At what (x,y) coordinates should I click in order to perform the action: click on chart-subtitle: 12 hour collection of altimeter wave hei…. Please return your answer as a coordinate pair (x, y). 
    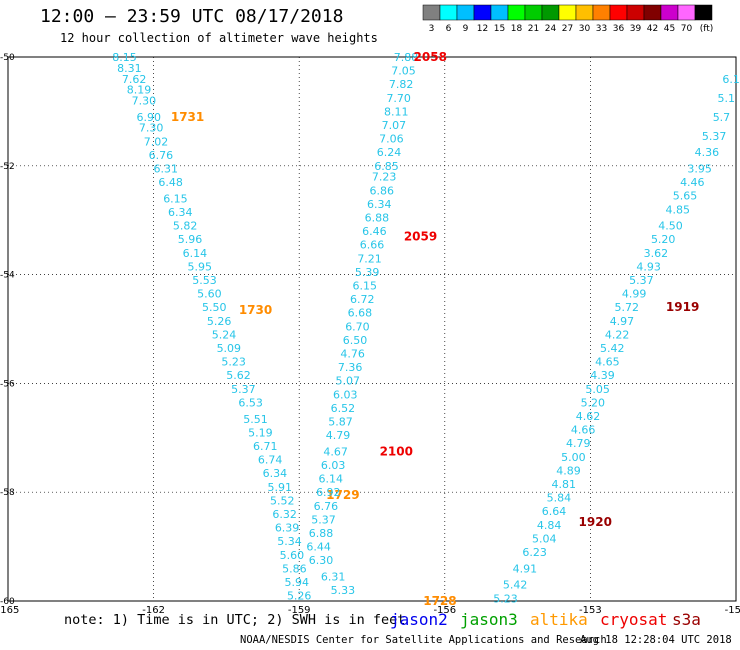
    Looking at the image, I should click on (219, 38).